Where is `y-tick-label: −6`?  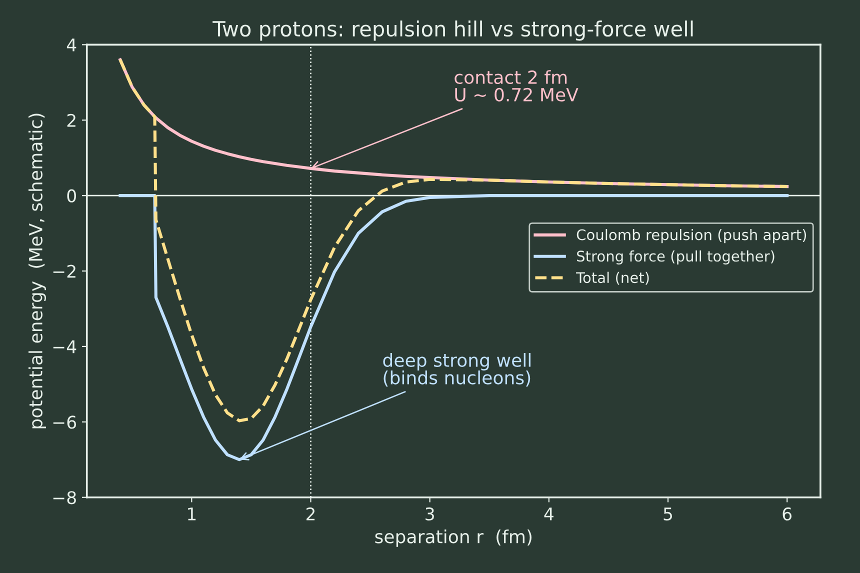
y-tick-label: −6 is located at coordinates (64, 422).